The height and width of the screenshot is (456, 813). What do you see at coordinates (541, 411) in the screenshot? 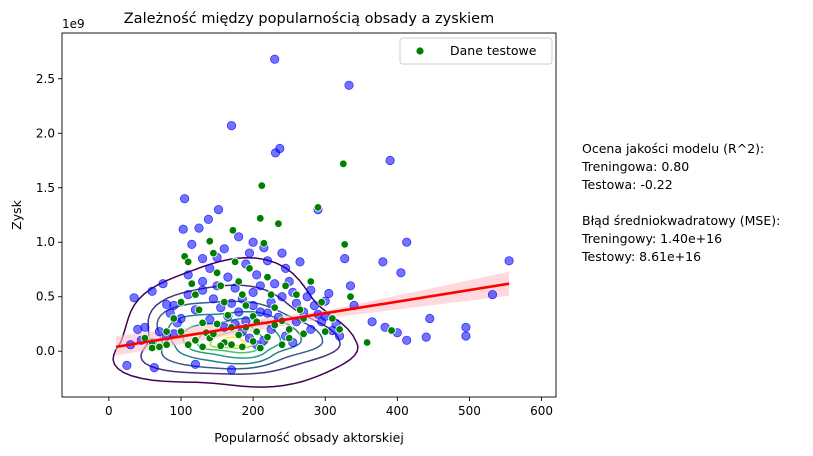
I see `x-tick-label: 600` at bounding box center [541, 411].